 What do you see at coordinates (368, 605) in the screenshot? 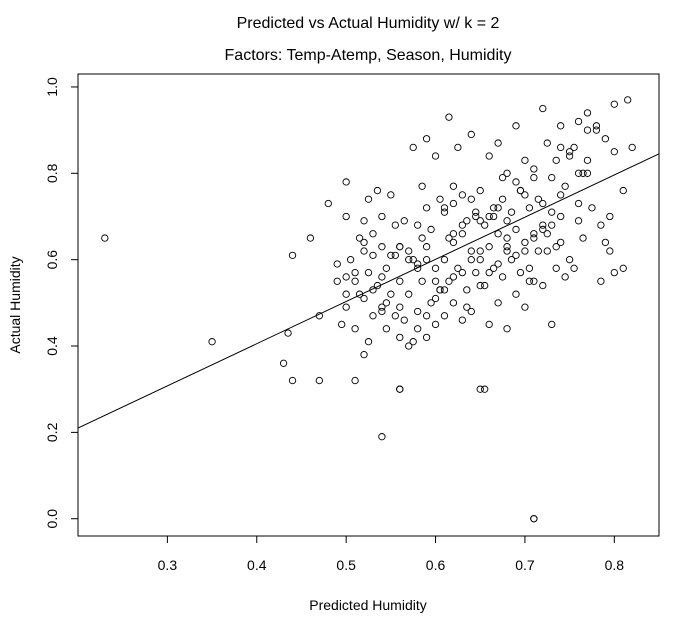
I see `x-axis-label: Predicted Humidity` at bounding box center [368, 605].